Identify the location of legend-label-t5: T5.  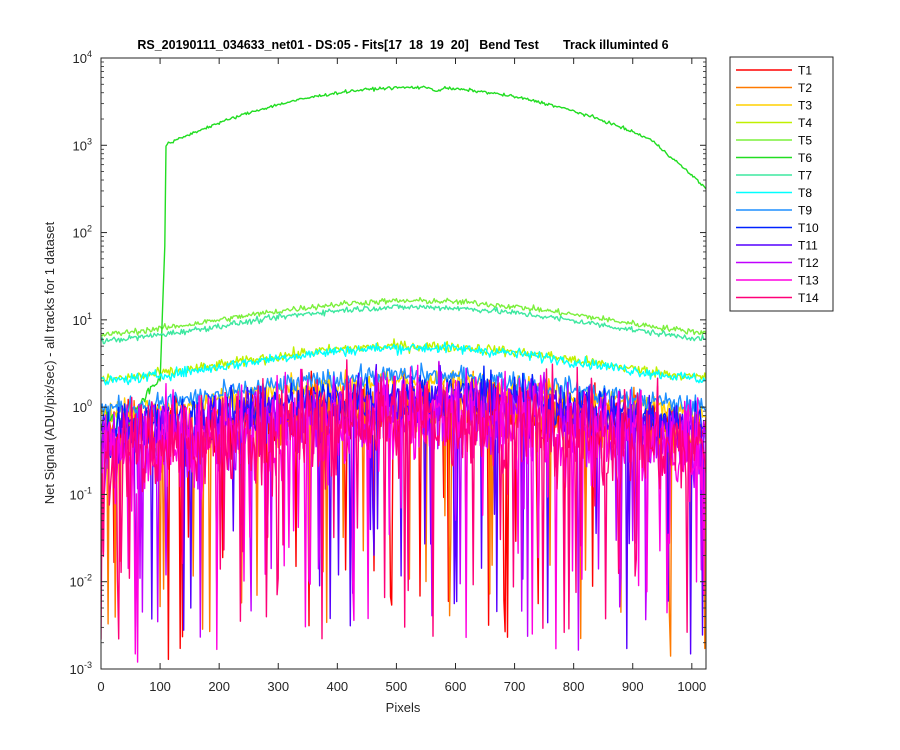
(805, 141).